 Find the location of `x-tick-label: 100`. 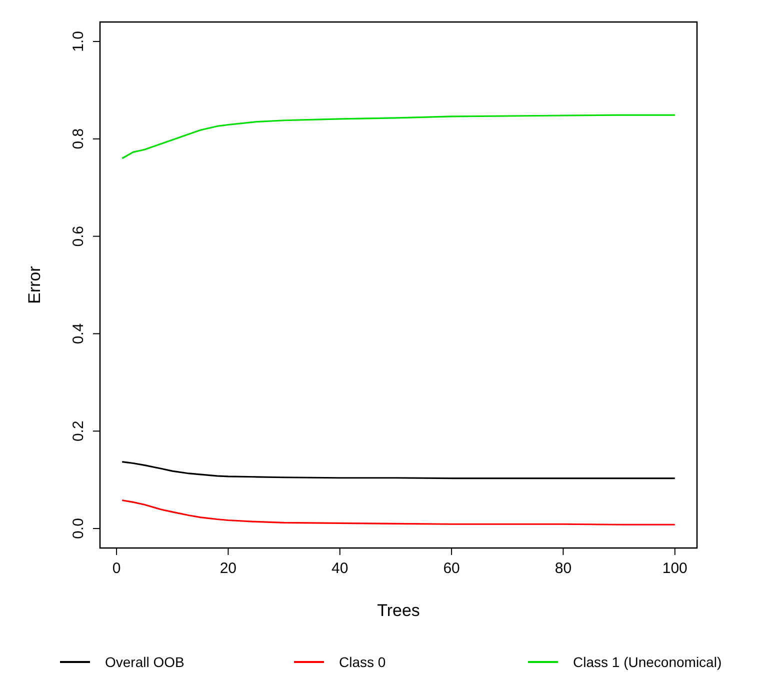

x-tick-label: 100 is located at coordinates (675, 568).